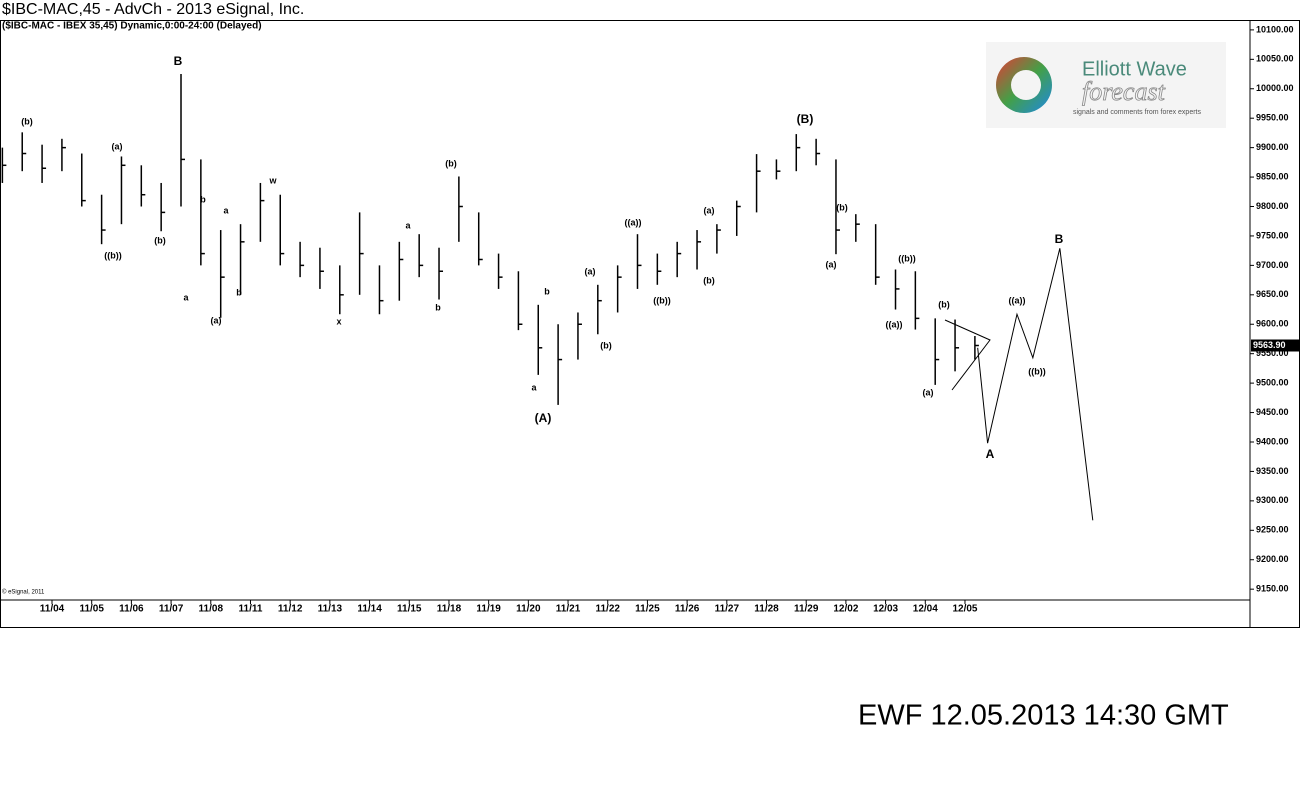  Describe the element at coordinates (925, 609) in the screenshot. I see `x-tick-label: 12/04` at that location.